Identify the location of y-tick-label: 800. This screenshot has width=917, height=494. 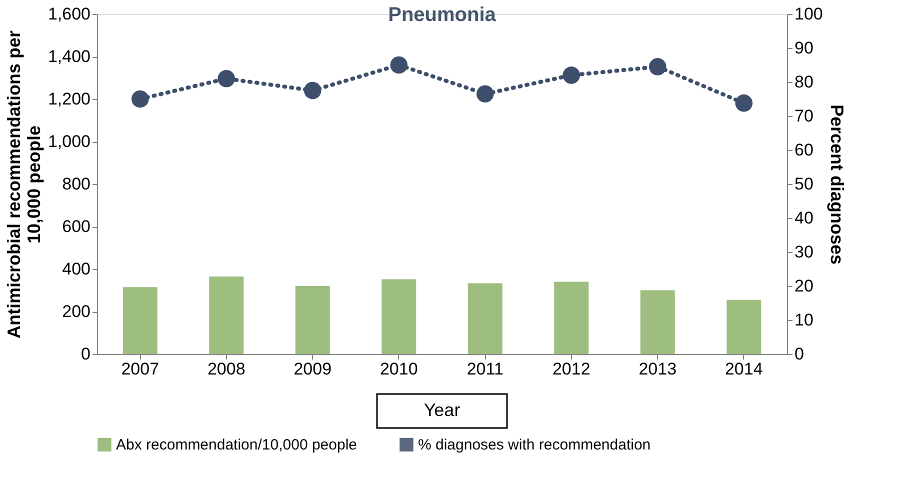
(76, 184).